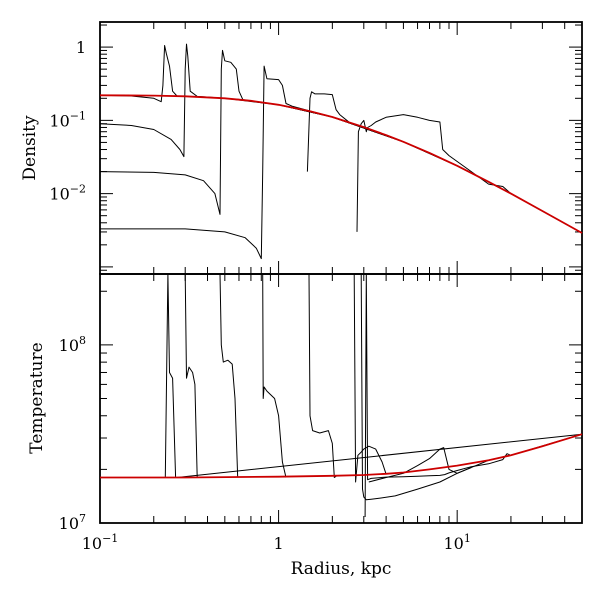 This screenshot has height=595, width=609. I want to click on temperature-y-axis-title: Temperature, so click(37, 397).